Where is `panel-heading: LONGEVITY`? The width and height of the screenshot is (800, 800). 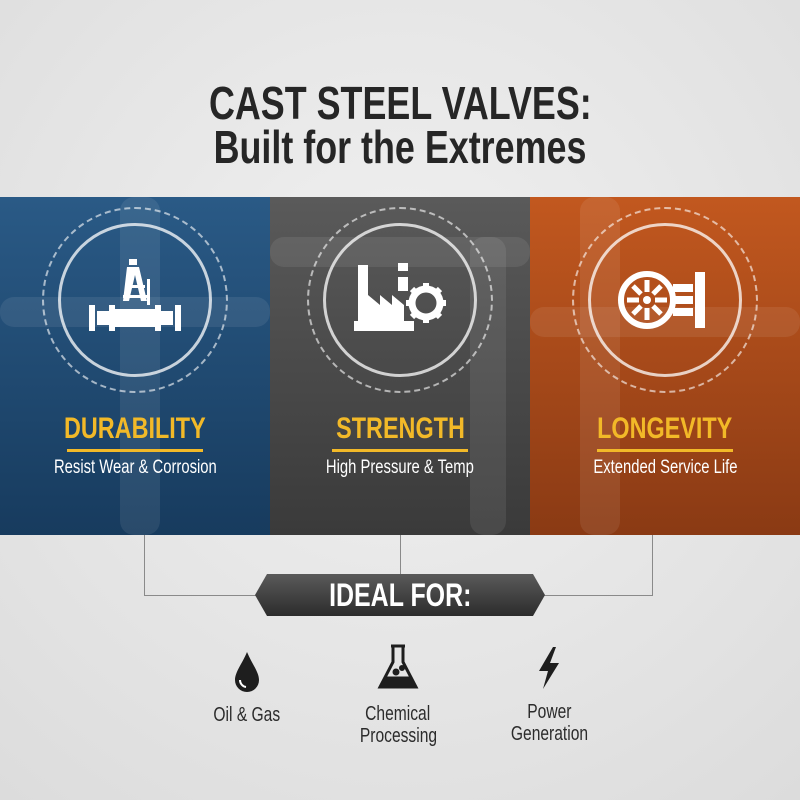 panel-heading: LONGEVITY is located at coordinates (665, 428).